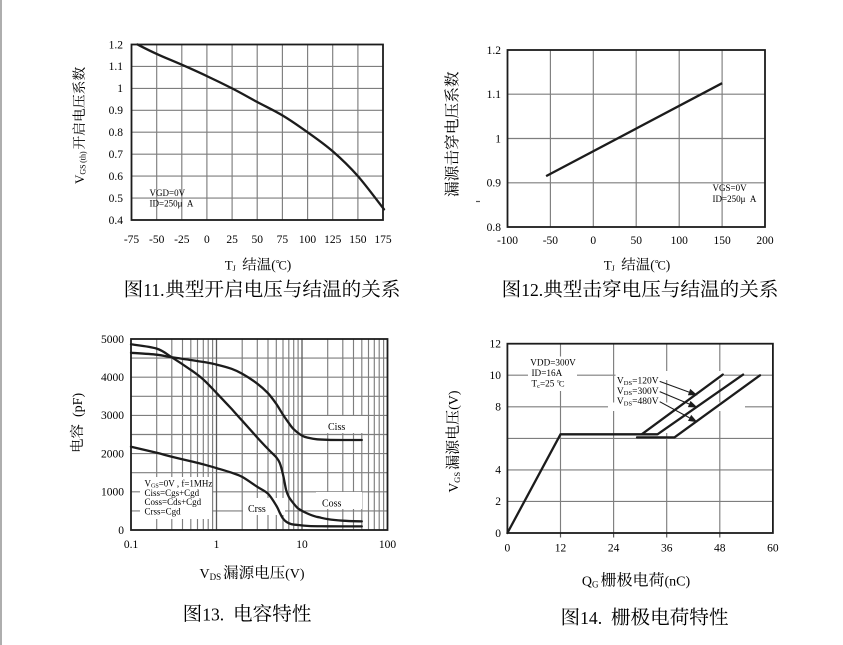 This screenshot has width=843, height=645. Describe the element at coordinates (229, 265) in the screenshot. I see `svg-text: T` at that location.